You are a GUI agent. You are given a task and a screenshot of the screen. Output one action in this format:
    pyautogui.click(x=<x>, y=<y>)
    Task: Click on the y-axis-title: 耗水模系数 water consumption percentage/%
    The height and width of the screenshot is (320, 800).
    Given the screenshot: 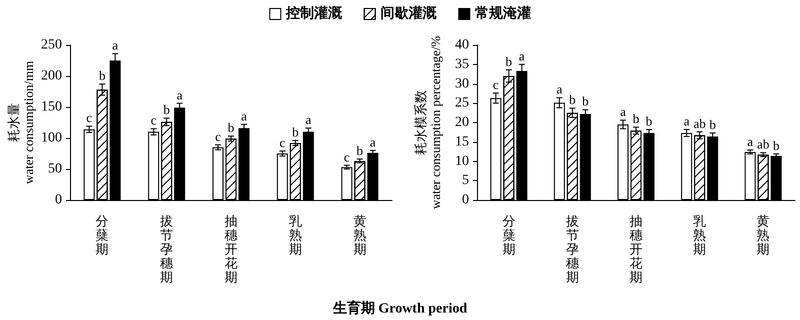 What is the action you would take?
    pyautogui.click(x=428, y=123)
    